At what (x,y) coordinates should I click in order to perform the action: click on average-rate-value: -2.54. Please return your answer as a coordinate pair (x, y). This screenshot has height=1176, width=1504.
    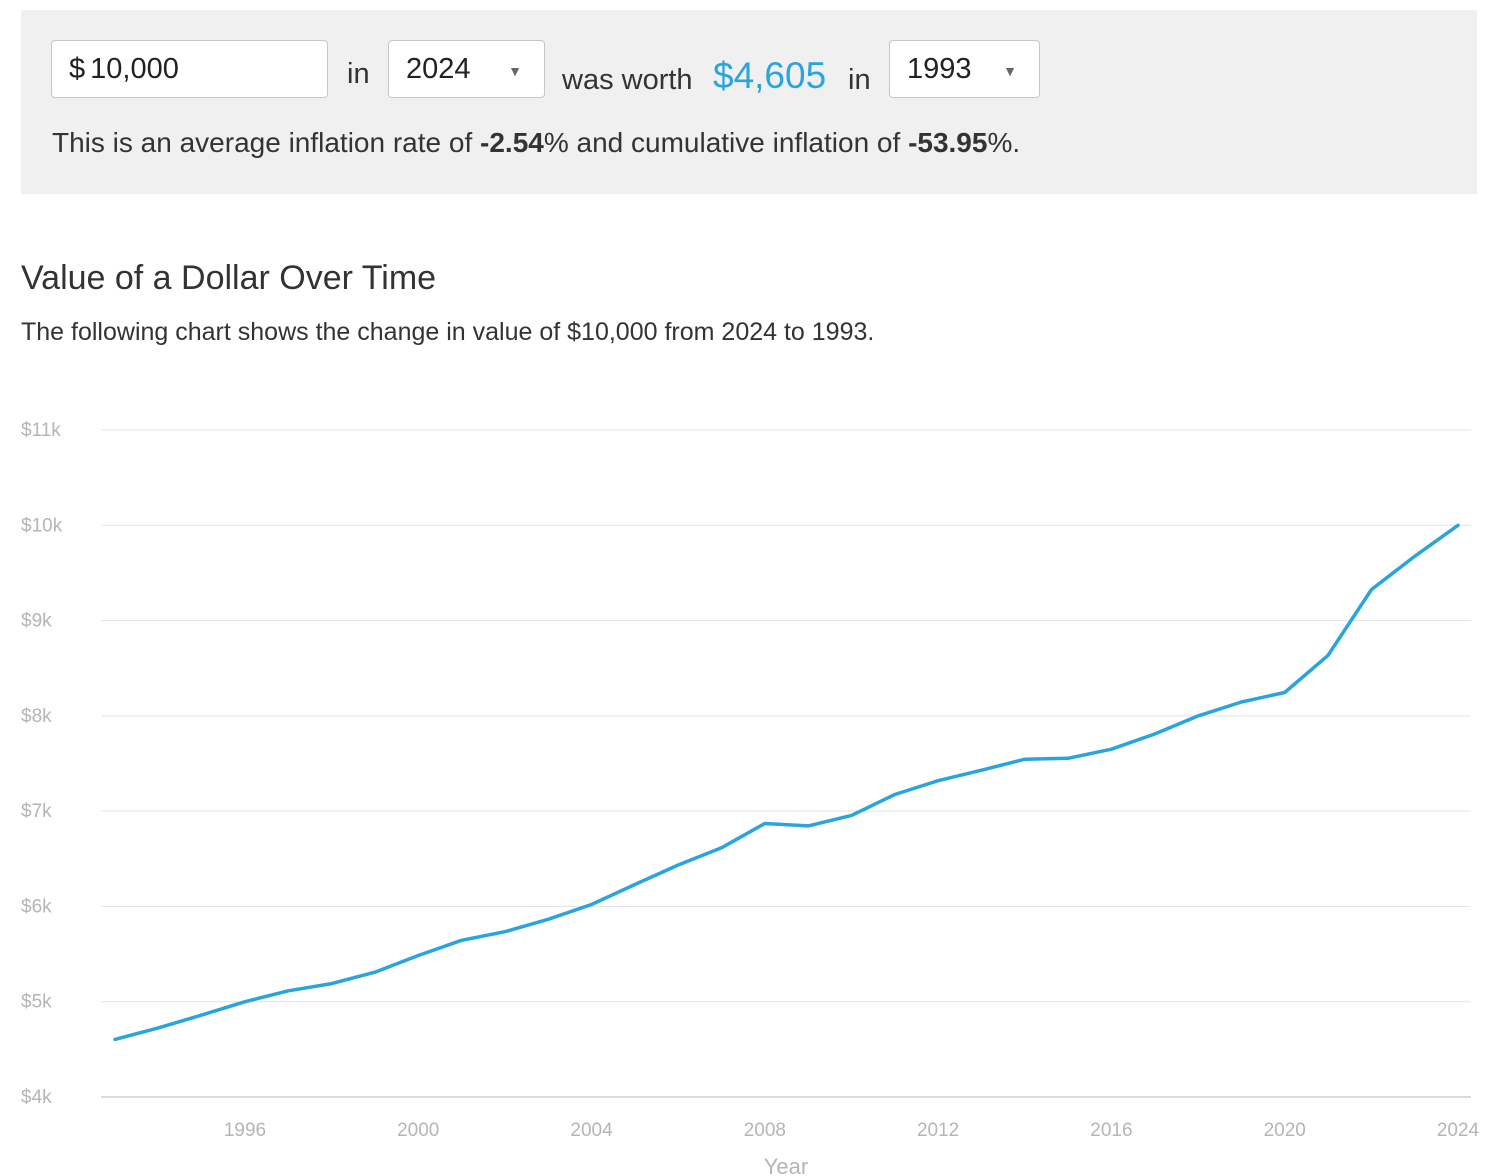
    Looking at the image, I should click on (512, 142).